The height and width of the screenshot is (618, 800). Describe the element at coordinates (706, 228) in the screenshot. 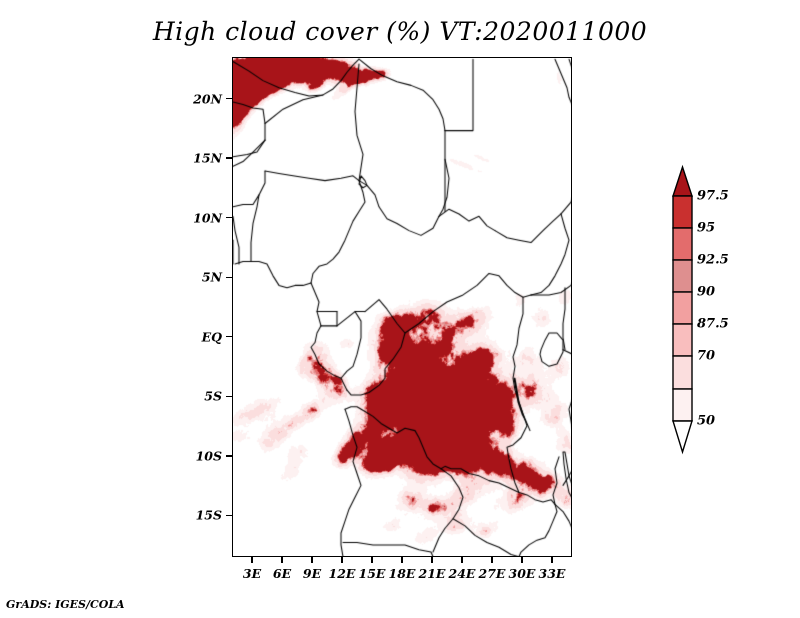

I see `colorbar-tick-label: 95` at that location.